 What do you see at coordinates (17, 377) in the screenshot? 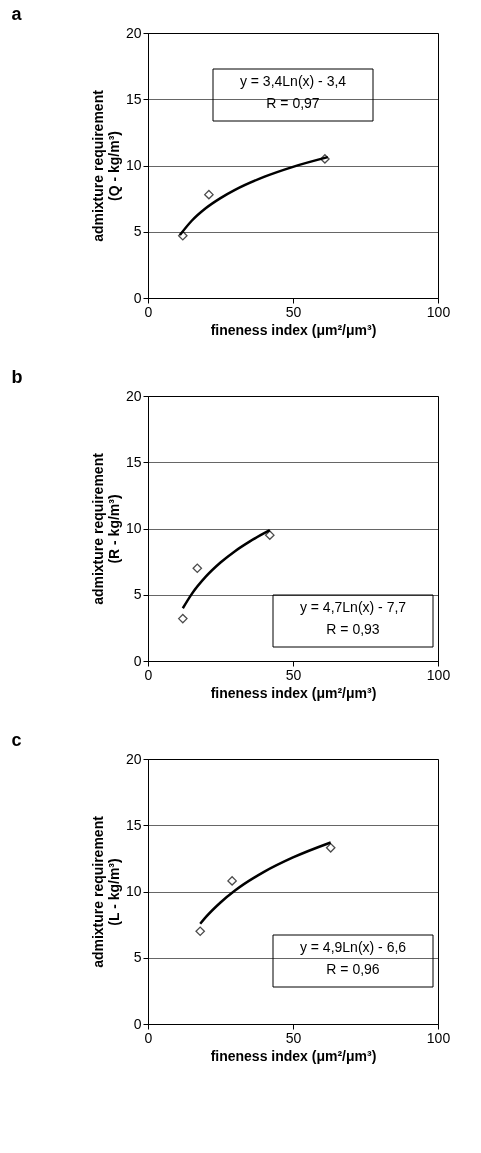
I see `chart-title: b` at bounding box center [17, 377].